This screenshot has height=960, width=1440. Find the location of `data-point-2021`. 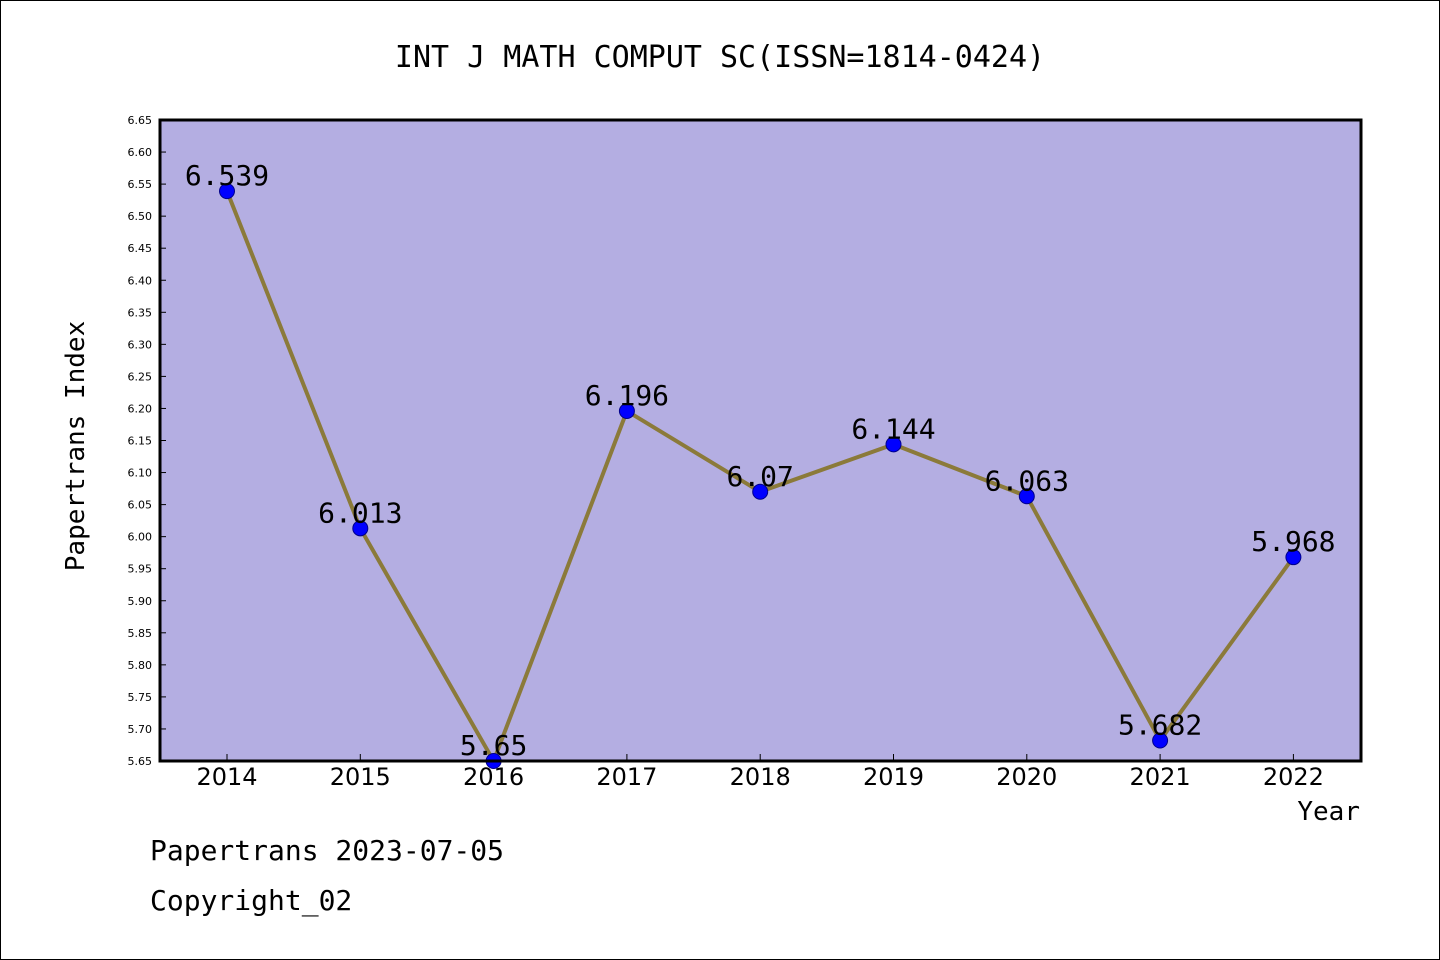

data-point-2021 is located at coordinates (1160, 740).